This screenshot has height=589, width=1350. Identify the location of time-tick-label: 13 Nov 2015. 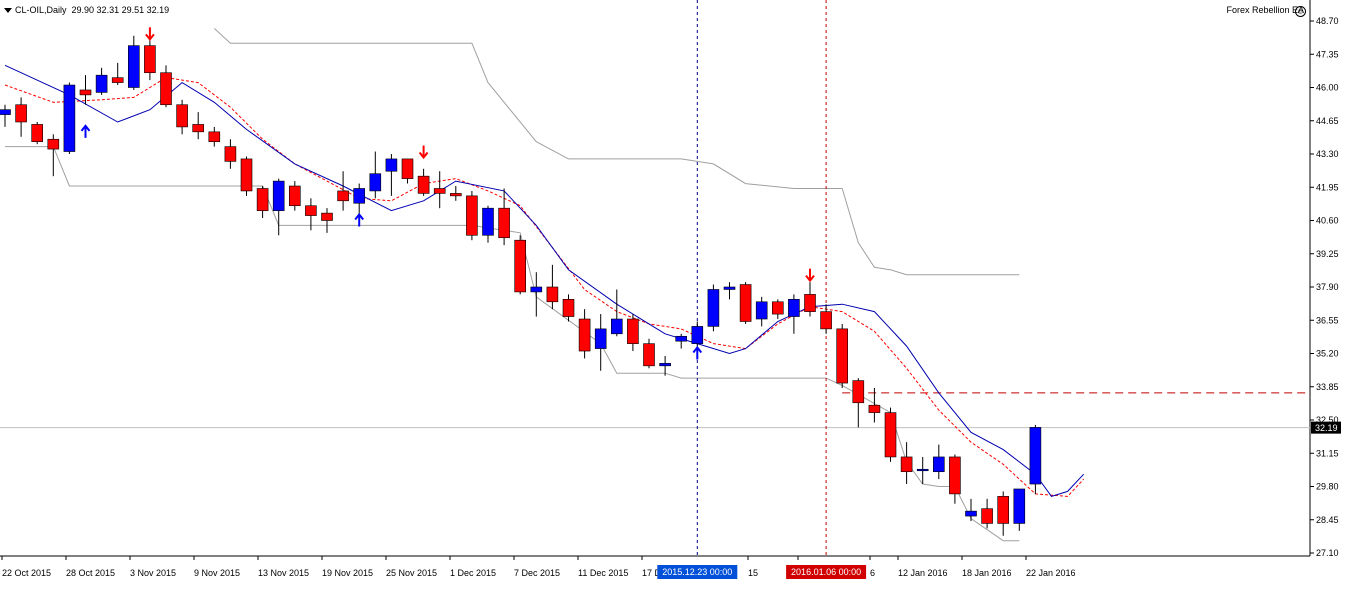
(283, 573).